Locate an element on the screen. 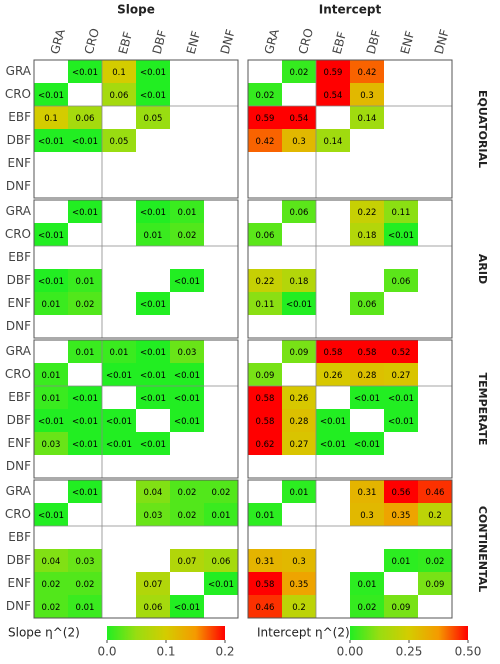 Image resolution: width=500 pixels, height=664 pixels. cell-label: 0.05 is located at coordinates (119, 142).